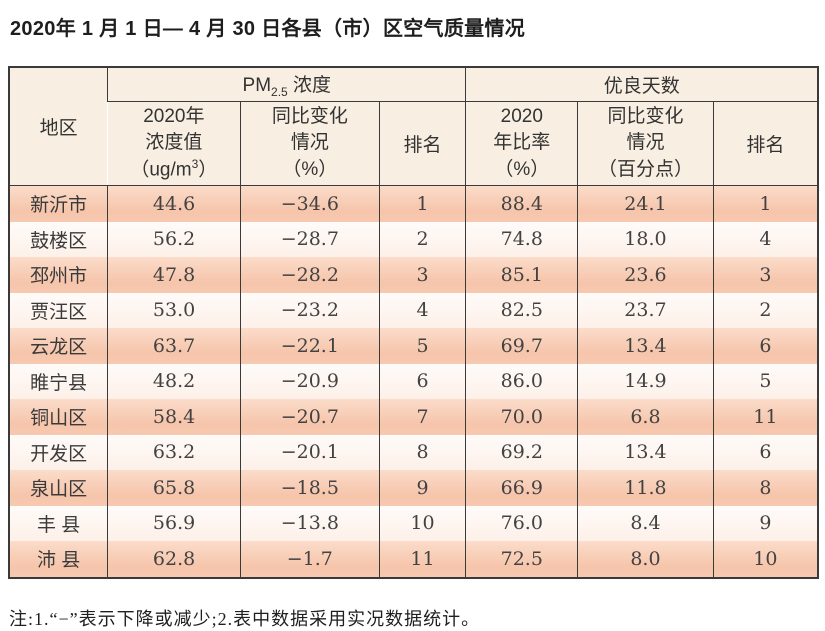 The width and height of the screenshot is (825, 631). What do you see at coordinates (765, 417) in the screenshot?
I see `cell-good-rank: 11` at bounding box center [765, 417].